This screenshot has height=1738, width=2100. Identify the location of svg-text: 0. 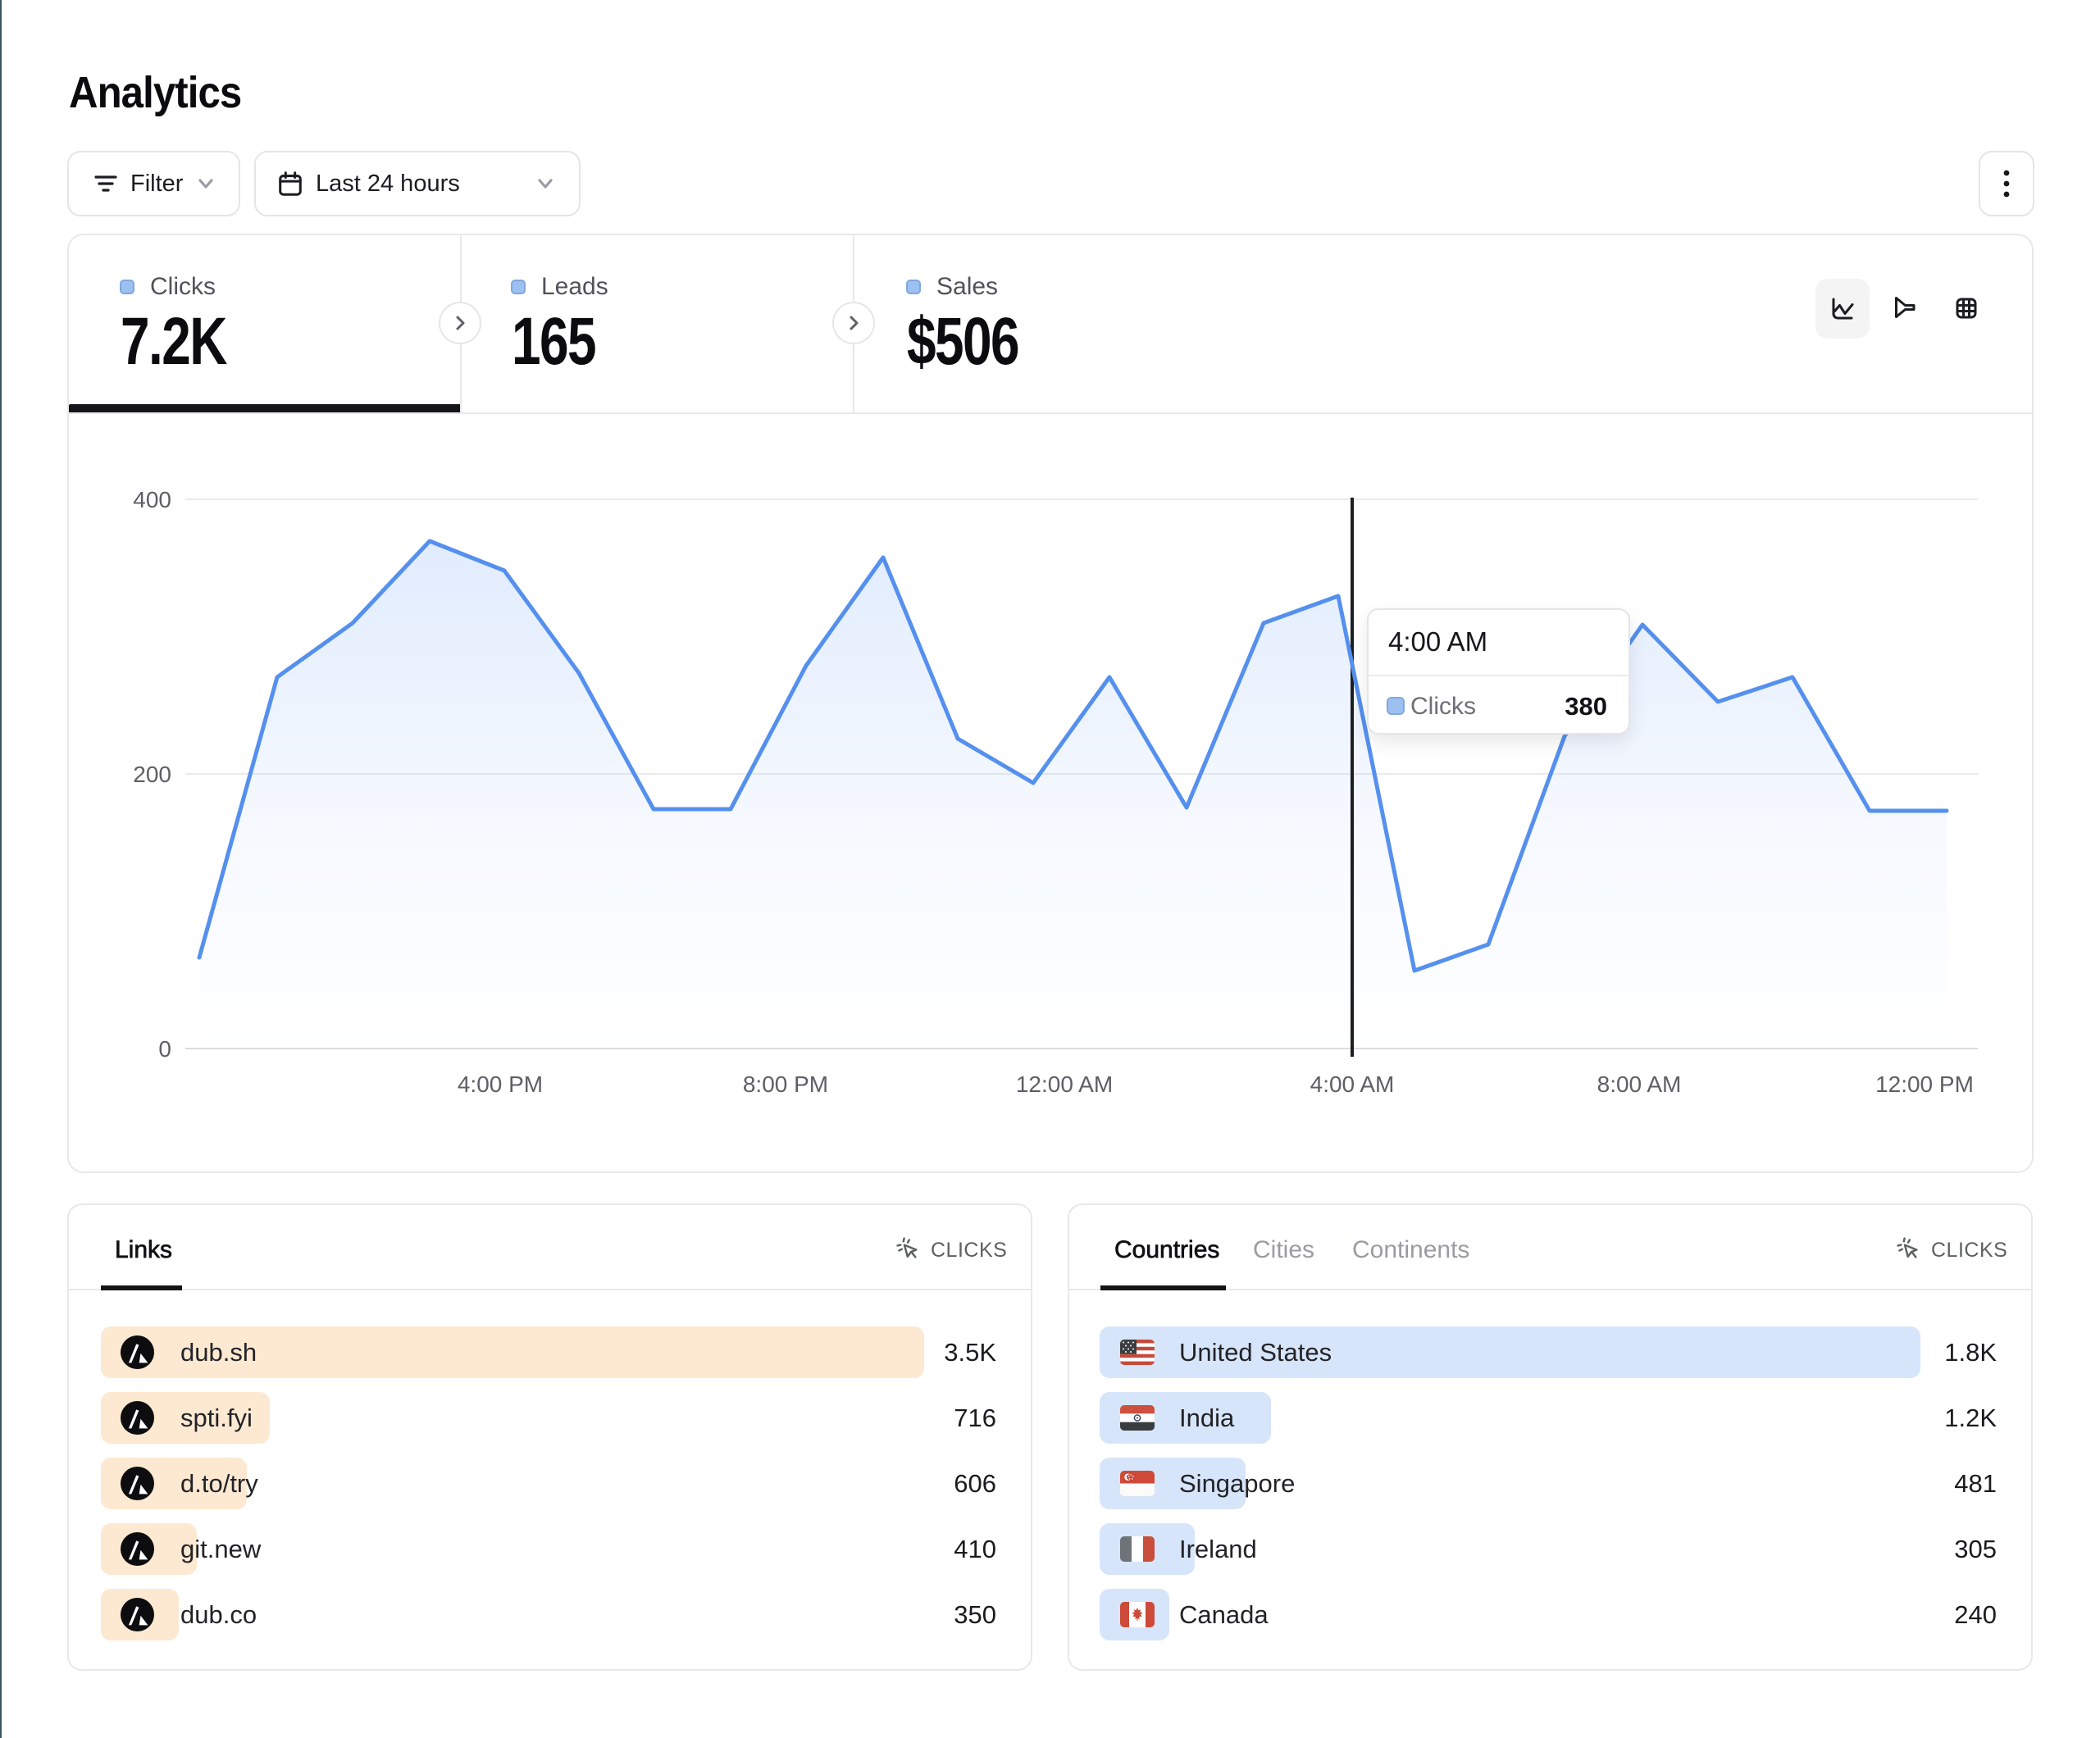
(164, 1049).